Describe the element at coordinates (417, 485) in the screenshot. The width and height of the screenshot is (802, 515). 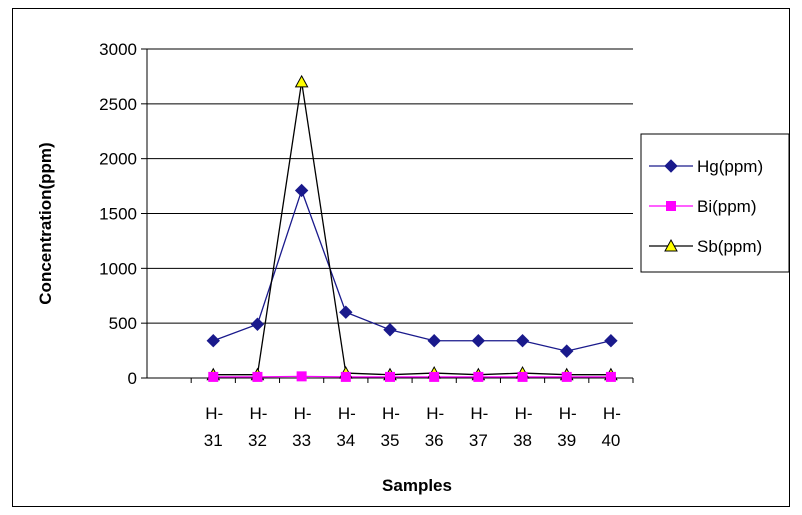
I see `x-axis-title: Samples` at that location.